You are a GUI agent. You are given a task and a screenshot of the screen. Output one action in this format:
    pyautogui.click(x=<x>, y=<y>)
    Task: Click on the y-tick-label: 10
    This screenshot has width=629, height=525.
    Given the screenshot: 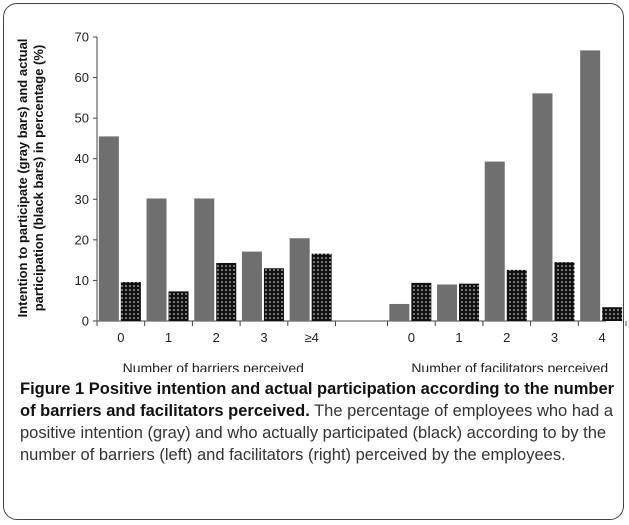 What is the action you would take?
    pyautogui.click(x=82, y=280)
    